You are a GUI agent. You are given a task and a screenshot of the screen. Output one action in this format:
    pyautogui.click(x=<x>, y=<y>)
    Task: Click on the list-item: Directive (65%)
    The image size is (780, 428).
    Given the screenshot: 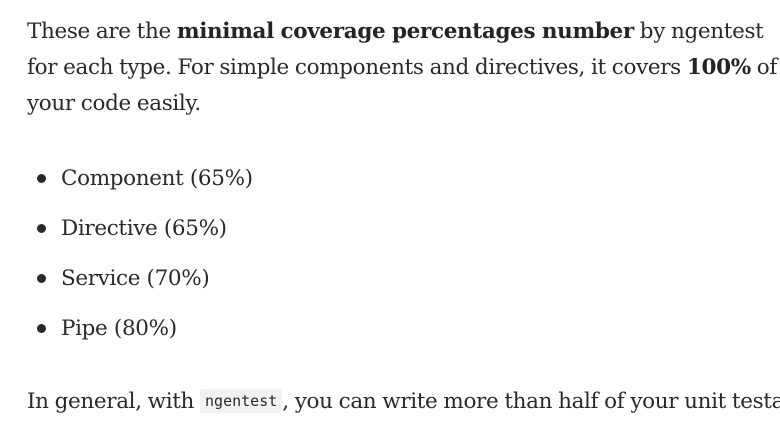 What is the action you would take?
    pyautogui.click(x=140, y=237)
    